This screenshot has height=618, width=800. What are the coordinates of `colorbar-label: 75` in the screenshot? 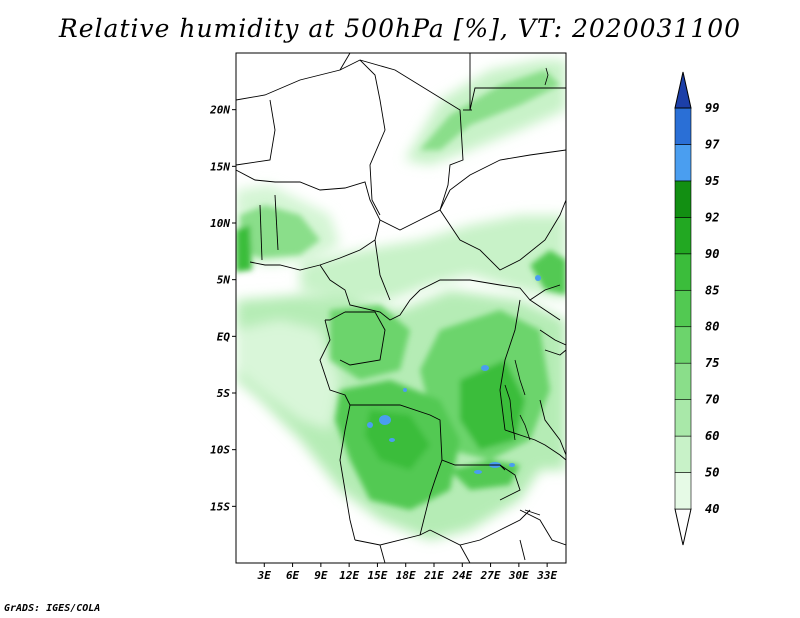 It's located at (712, 363).